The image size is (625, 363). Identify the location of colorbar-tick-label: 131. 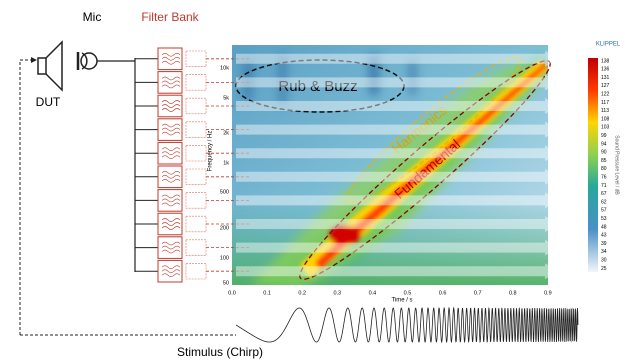
(605, 78).